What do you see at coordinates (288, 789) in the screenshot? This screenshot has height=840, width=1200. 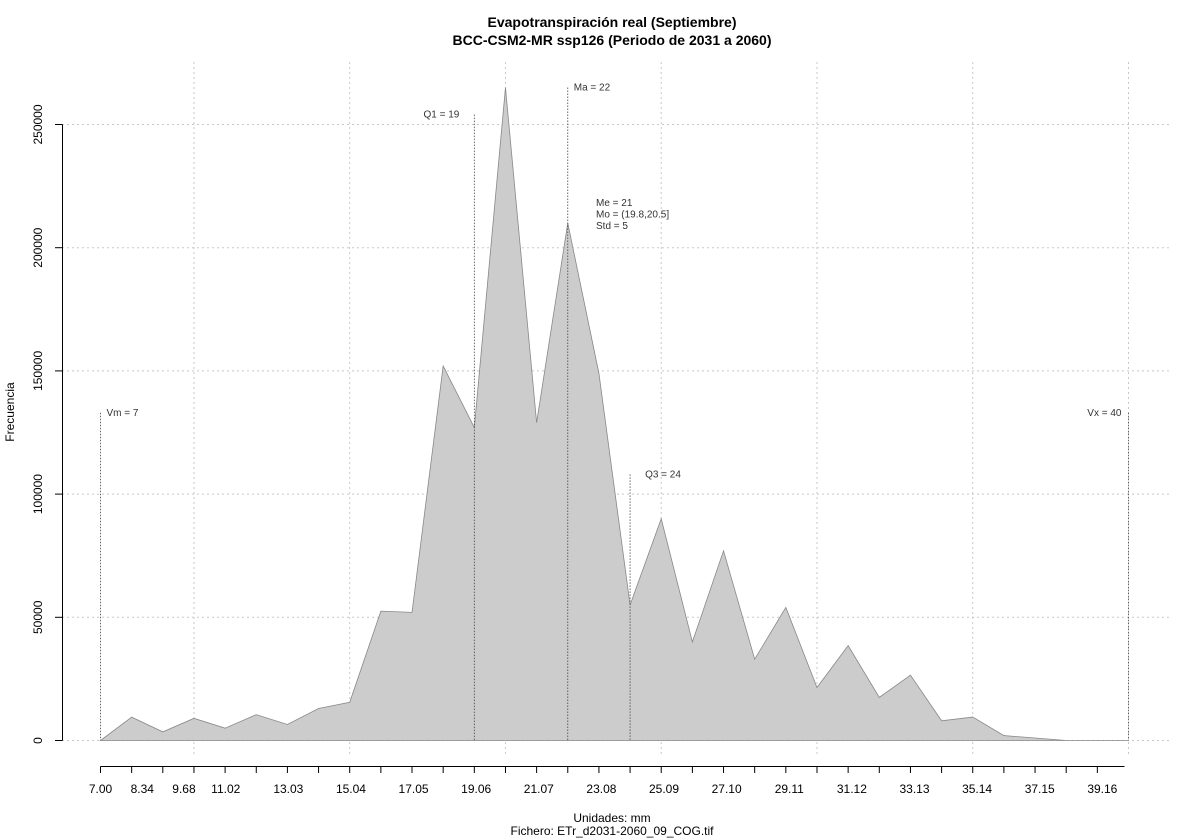 I see `x-tick-label: 13.03` at bounding box center [288, 789].